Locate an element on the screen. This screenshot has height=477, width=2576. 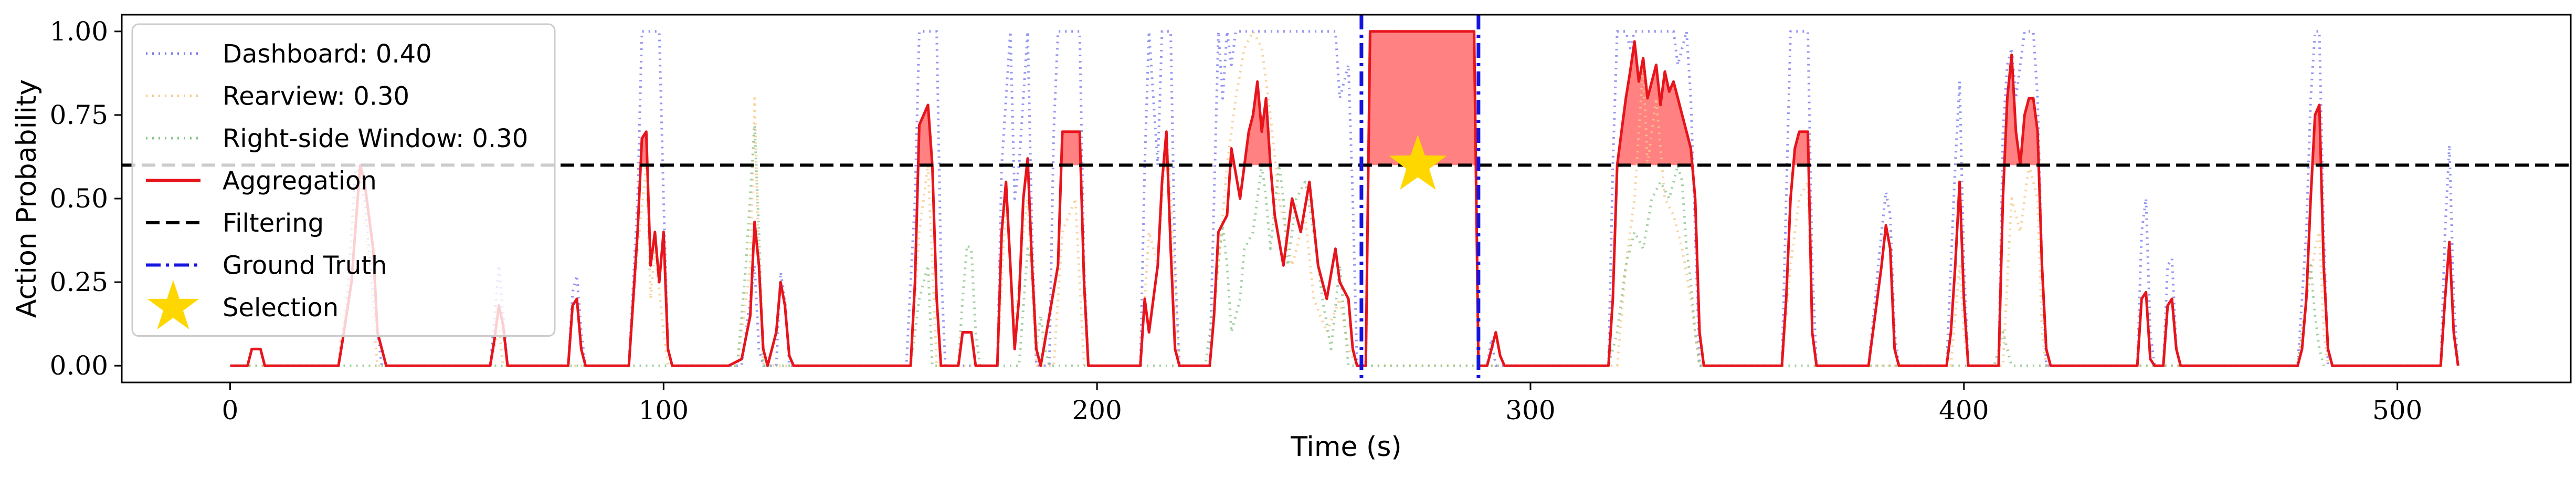
x-tick-label: 300 is located at coordinates (1530, 411).